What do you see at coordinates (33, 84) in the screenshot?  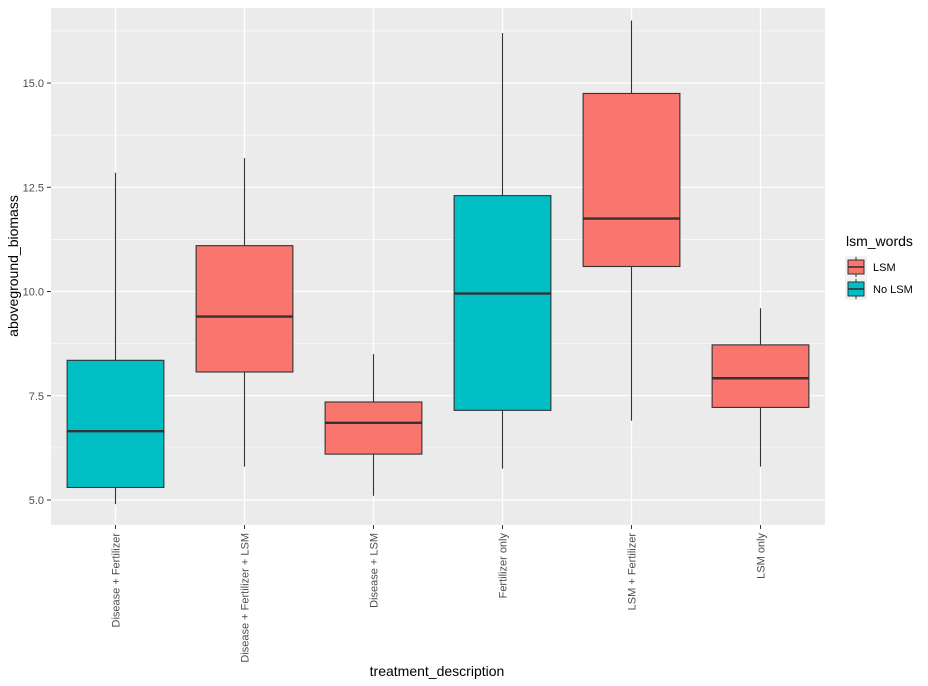 I see `y-tick-label: 15.0` at bounding box center [33, 84].